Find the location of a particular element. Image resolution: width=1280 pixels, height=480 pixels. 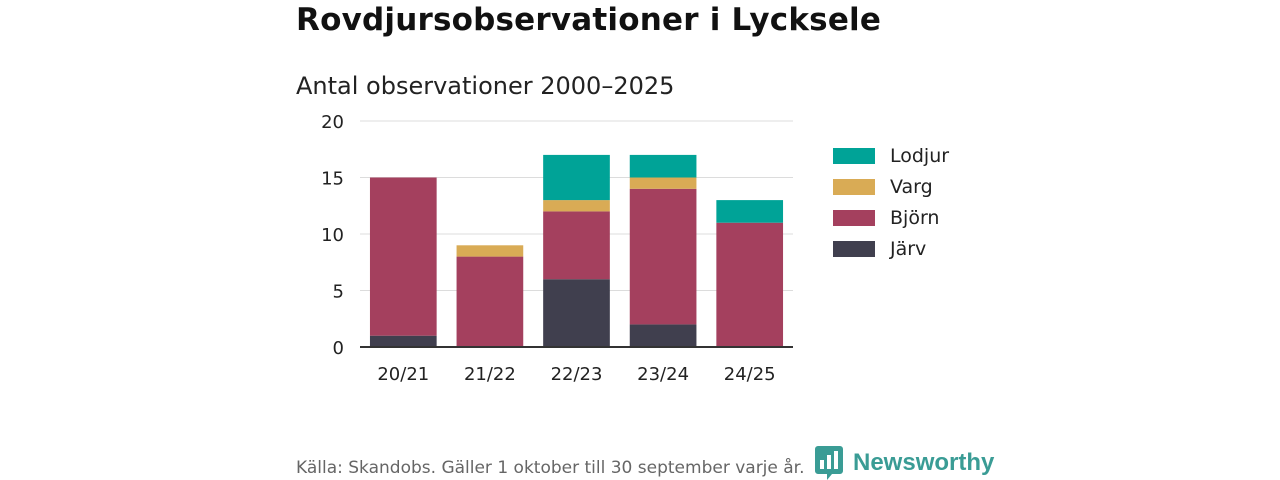

y-tick-label: 0 is located at coordinates (338, 348).